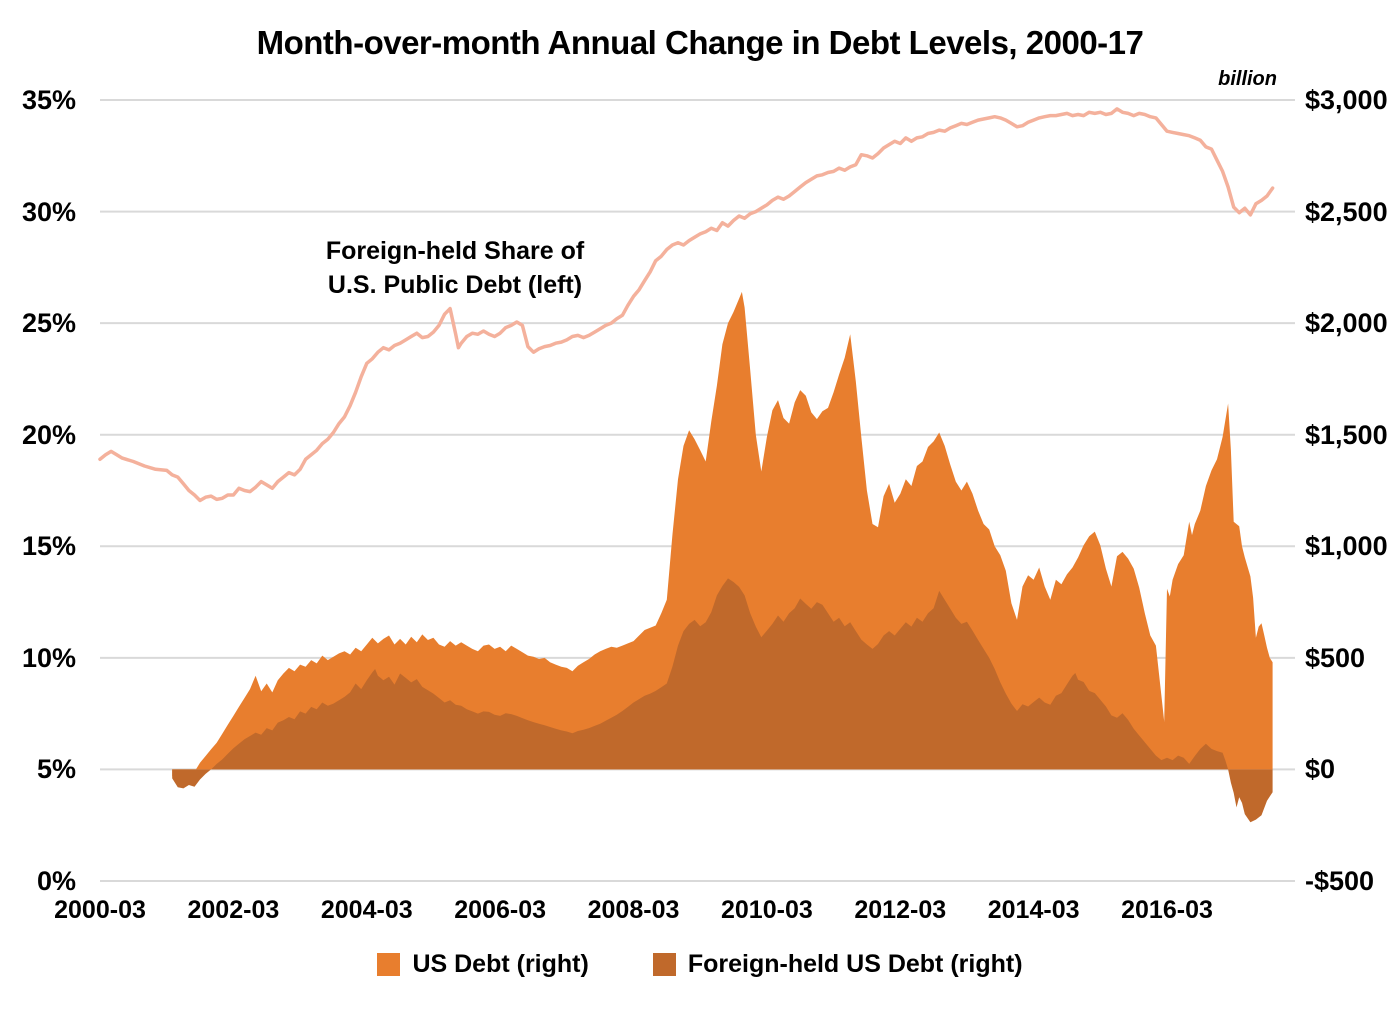 The width and height of the screenshot is (1400, 1013). Describe the element at coordinates (500, 964) in the screenshot. I see `legend-label-us-debt: US Debt (right)` at that location.